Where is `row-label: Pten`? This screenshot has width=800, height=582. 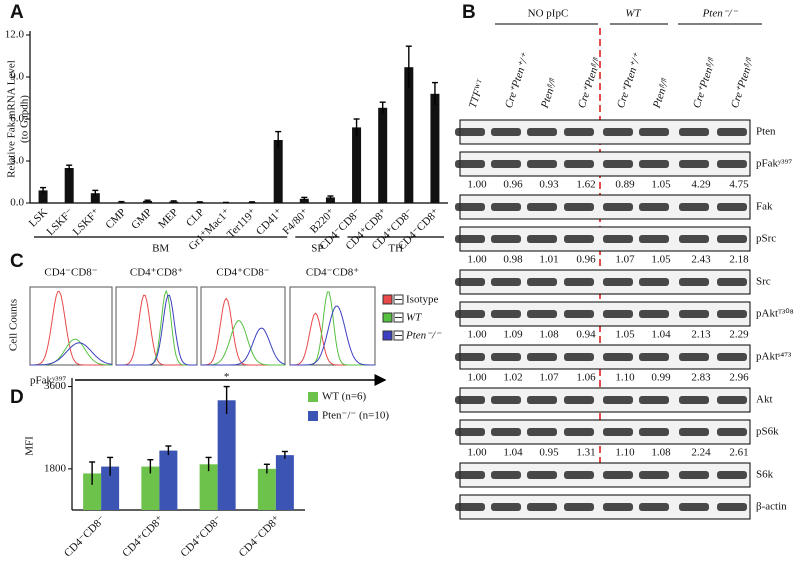 row-label: Pten is located at coordinates (766, 132).